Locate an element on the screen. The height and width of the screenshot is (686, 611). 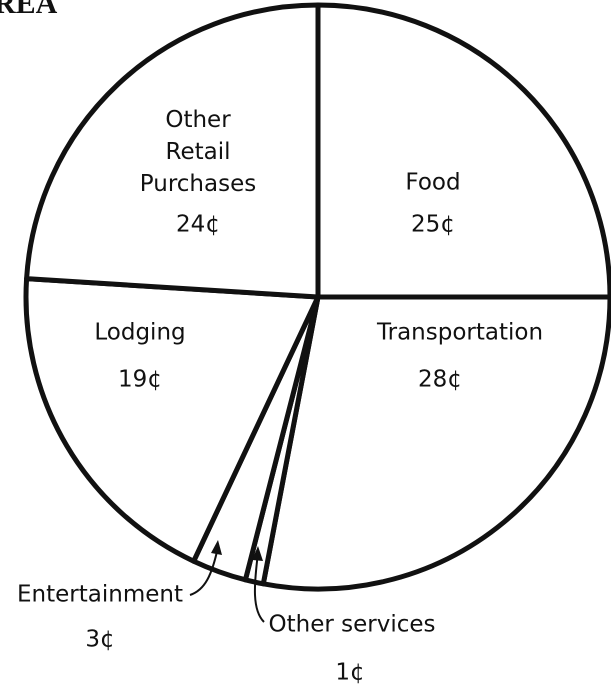
value-label: 1¢ is located at coordinates (349, 673).